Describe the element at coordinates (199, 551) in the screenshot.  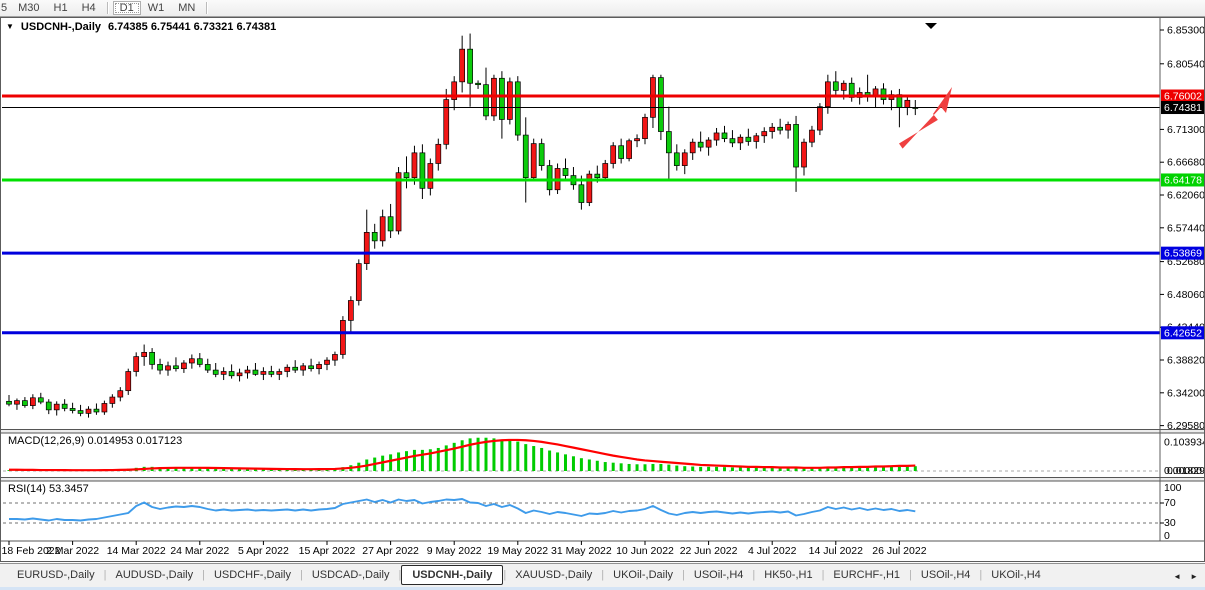
I see `date-label: 24 Mar 2022` at that location.